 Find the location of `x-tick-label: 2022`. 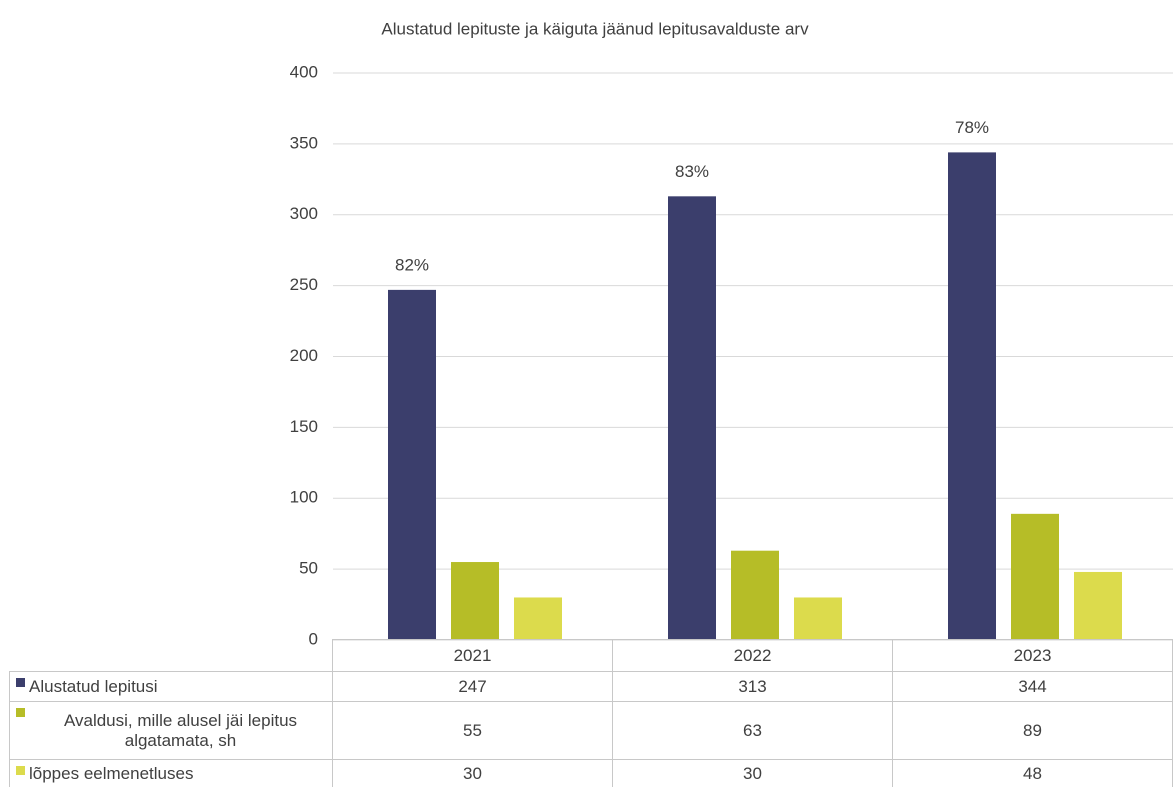

x-tick-label: 2022 is located at coordinates (752, 655).